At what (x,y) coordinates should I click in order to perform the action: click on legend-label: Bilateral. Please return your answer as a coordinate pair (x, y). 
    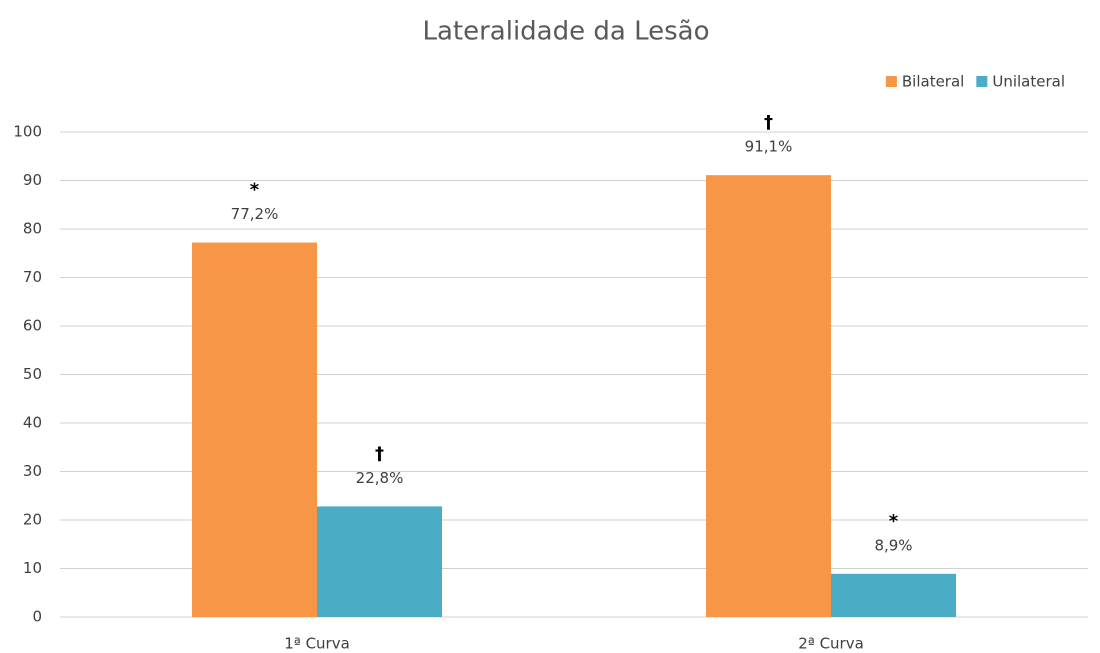
    Looking at the image, I should click on (933, 82).